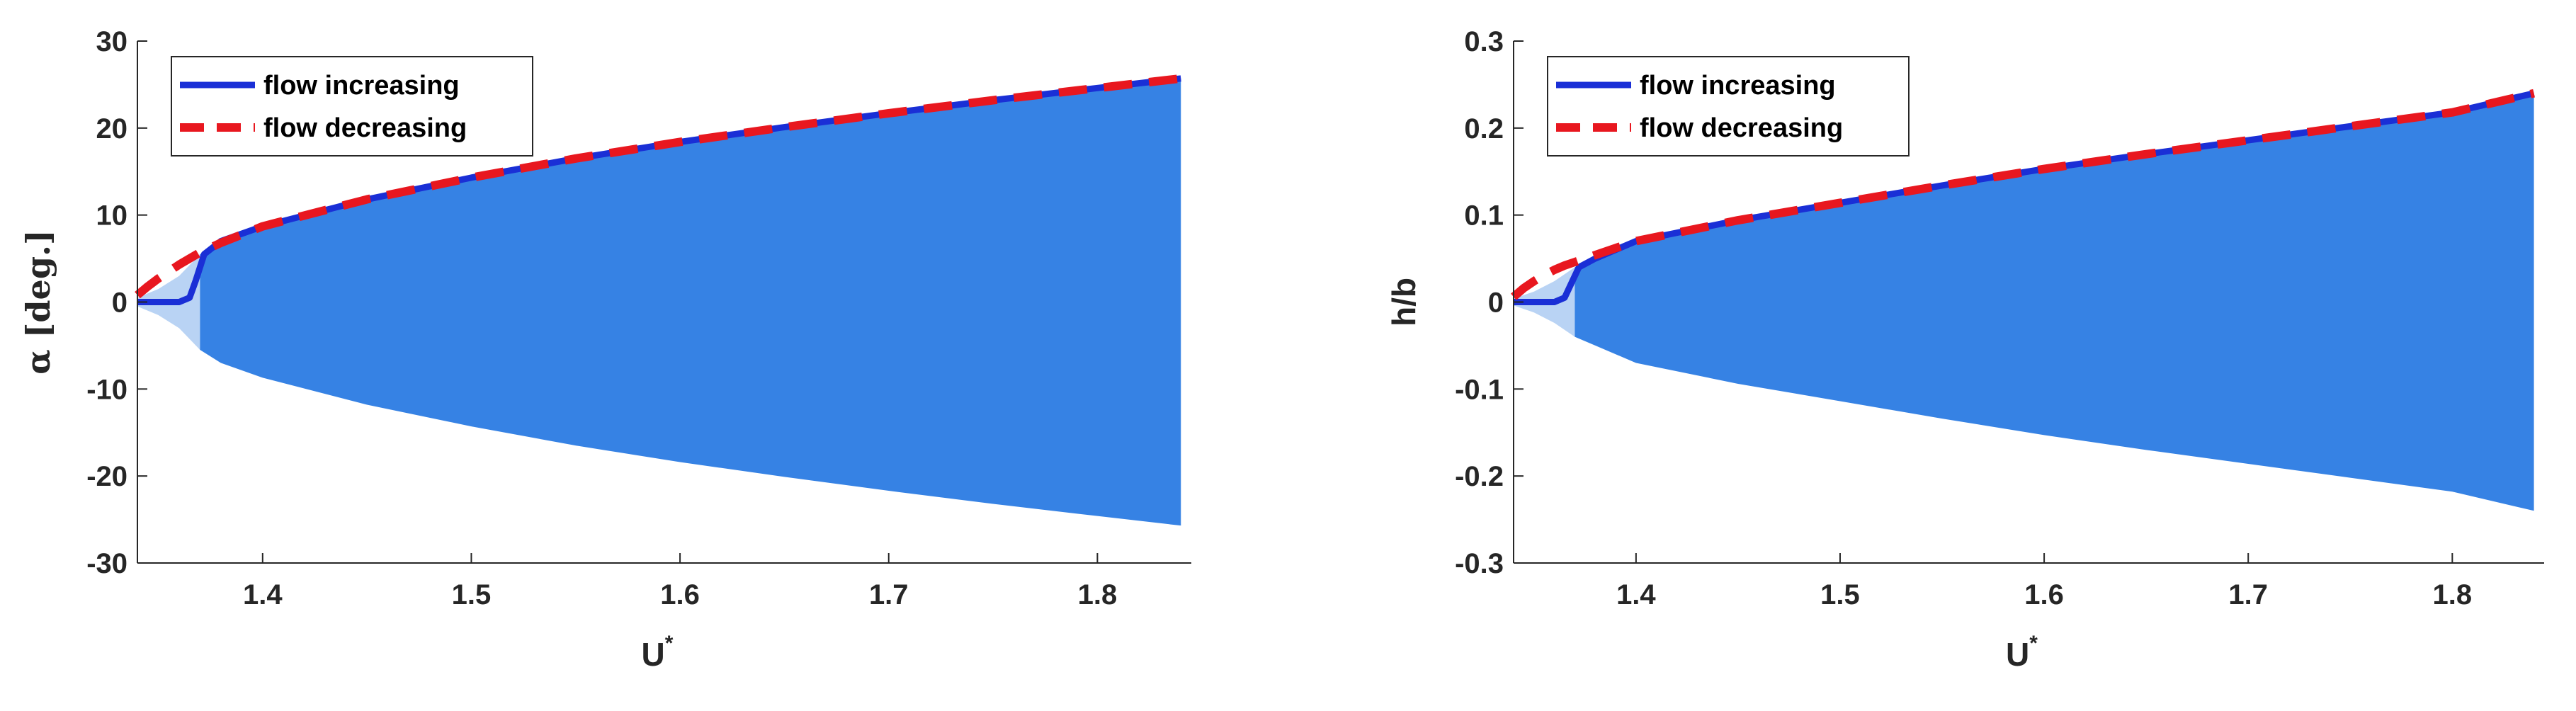 The width and height of the screenshot is (2576, 711). Describe the element at coordinates (1484, 41) in the screenshot. I see `y-tick-label: 0.3` at that location.